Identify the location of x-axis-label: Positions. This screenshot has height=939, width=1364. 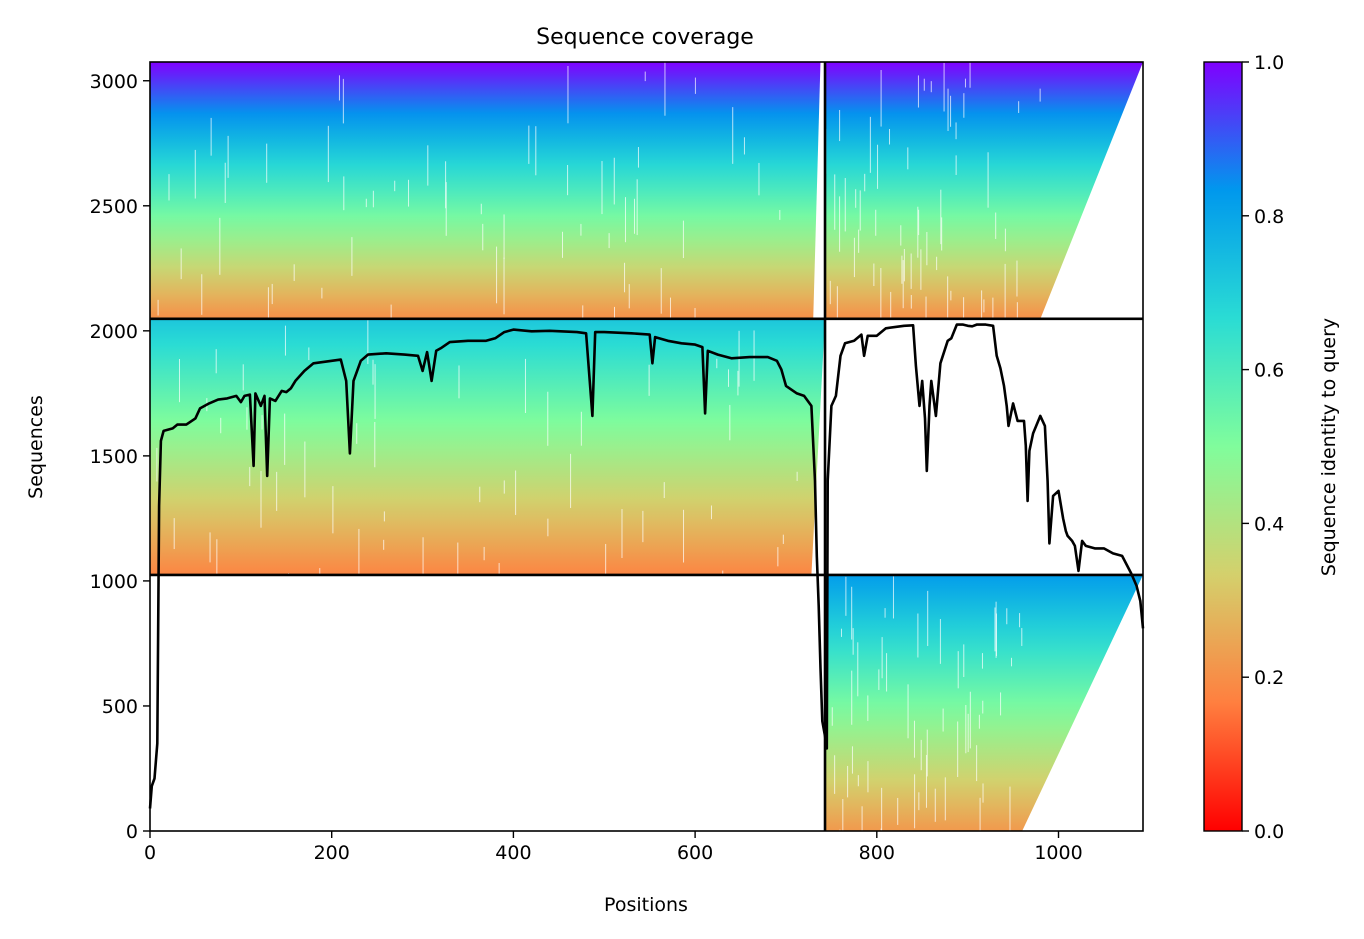
(646, 905).